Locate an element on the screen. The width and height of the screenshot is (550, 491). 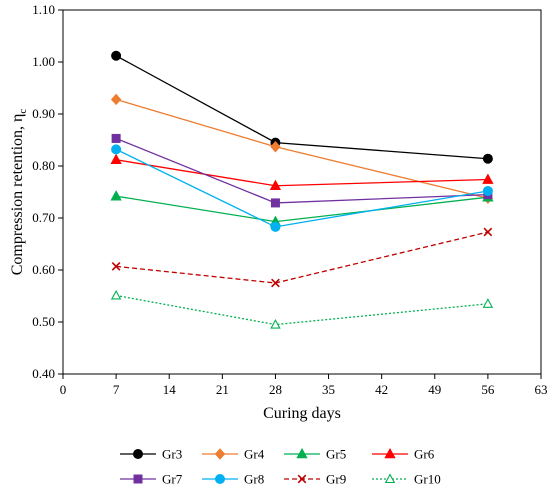
x-tick-label: 14 is located at coordinates (170, 389).